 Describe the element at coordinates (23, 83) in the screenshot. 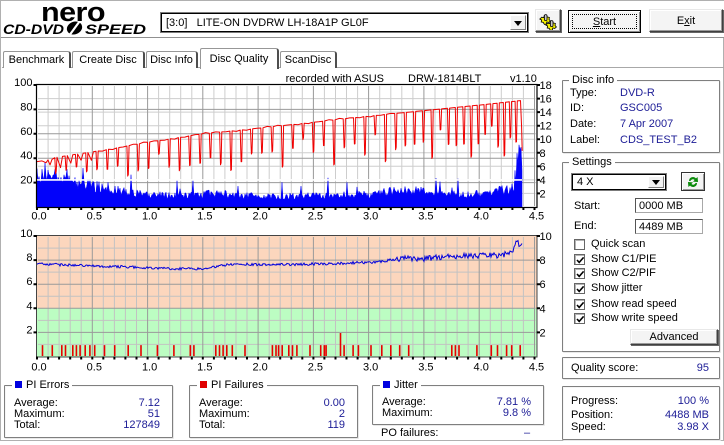

I see `svg-text: 100` at that location.